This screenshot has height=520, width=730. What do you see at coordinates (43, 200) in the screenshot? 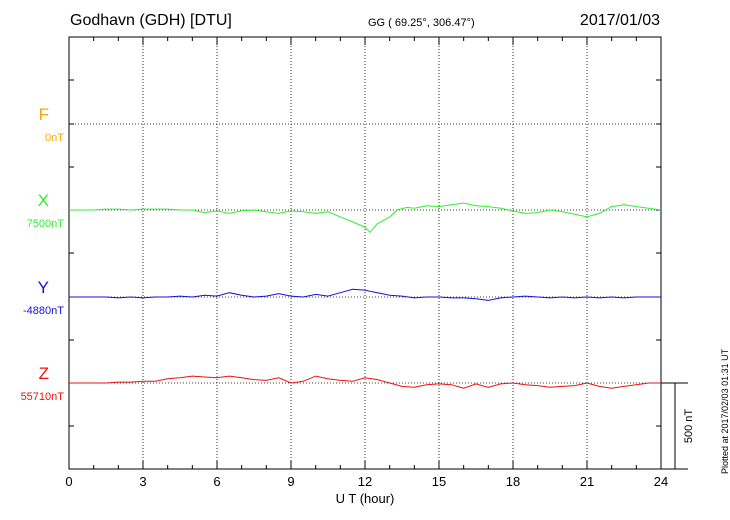
I see `channel-label-x: X` at bounding box center [43, 200].